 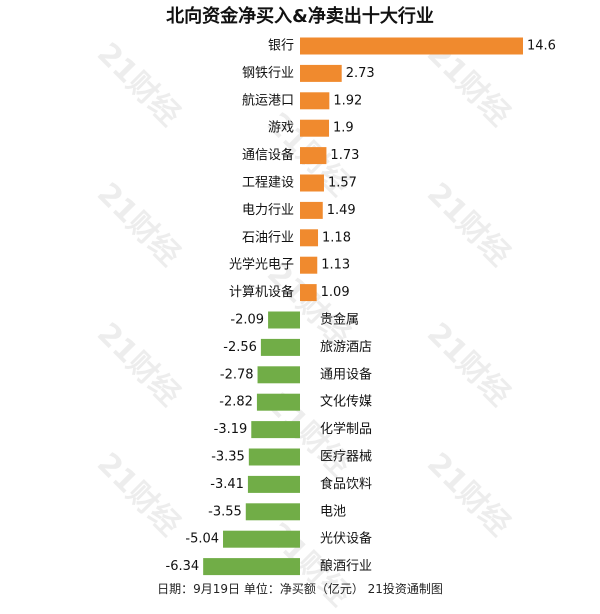 I want to click on value-label: -3.35, so click(x=228, y=457).